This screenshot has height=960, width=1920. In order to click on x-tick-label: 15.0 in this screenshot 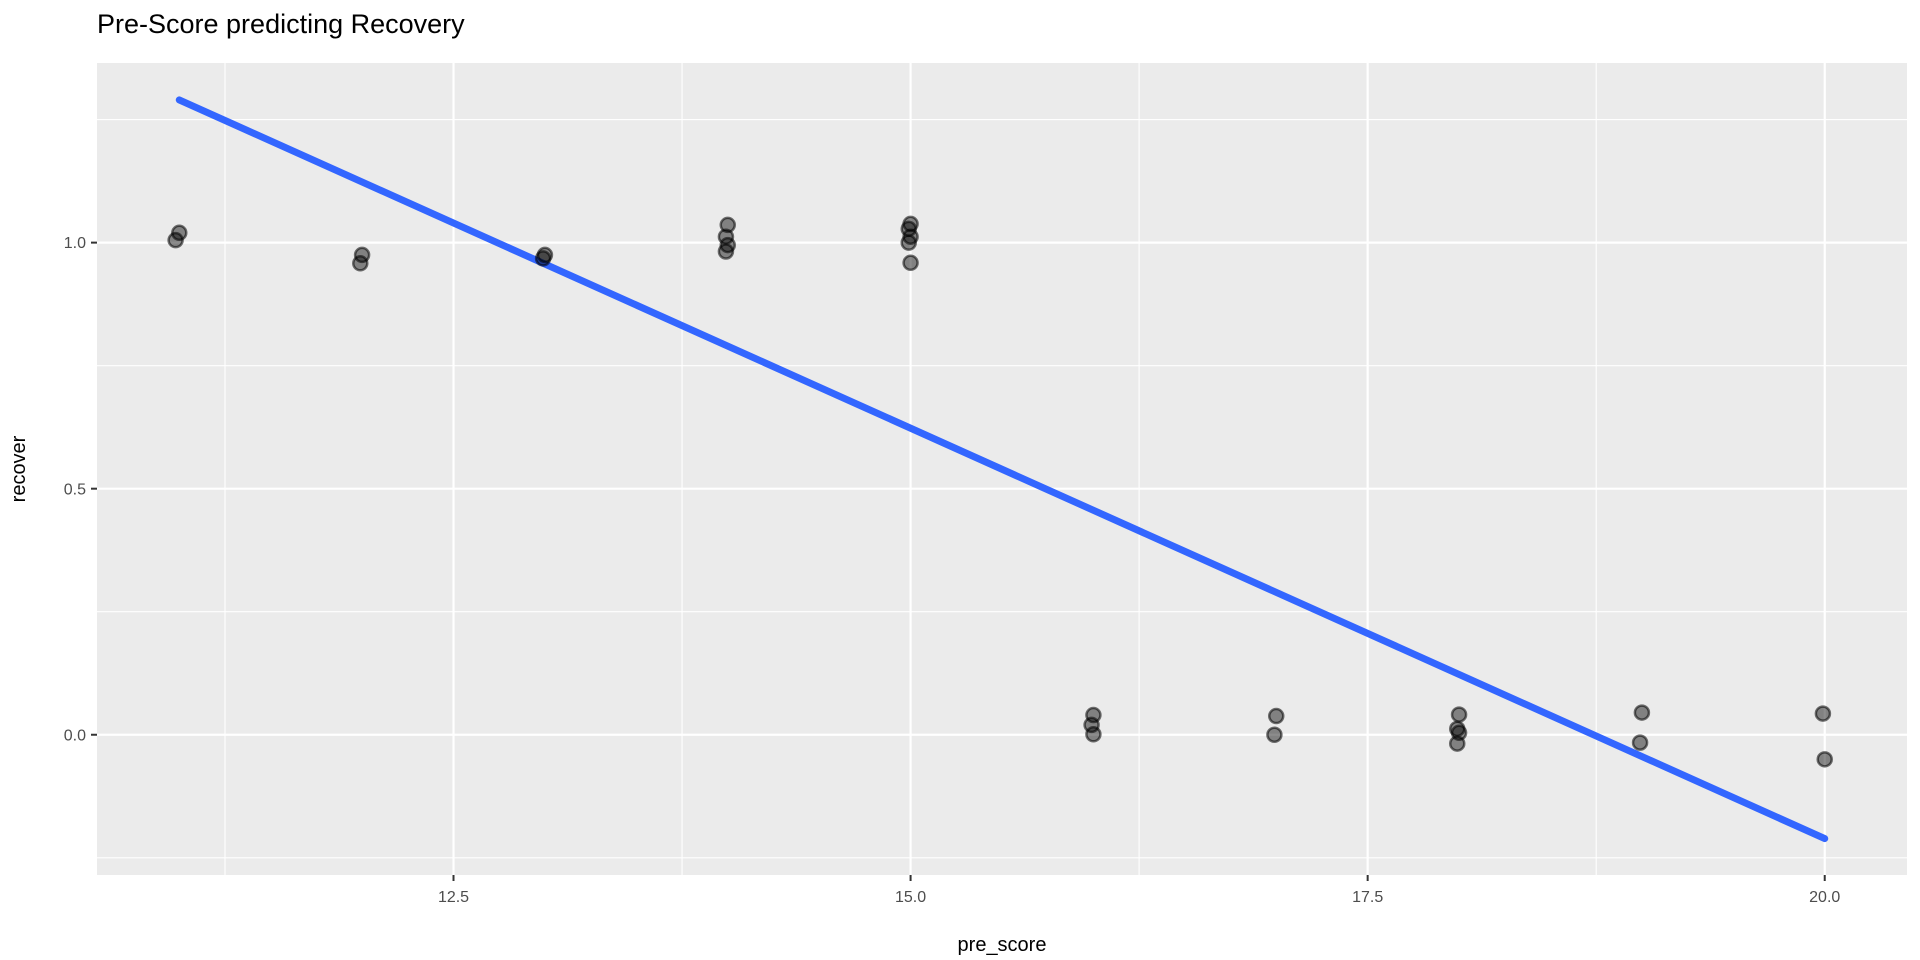, I will do `click(910, 897)`.